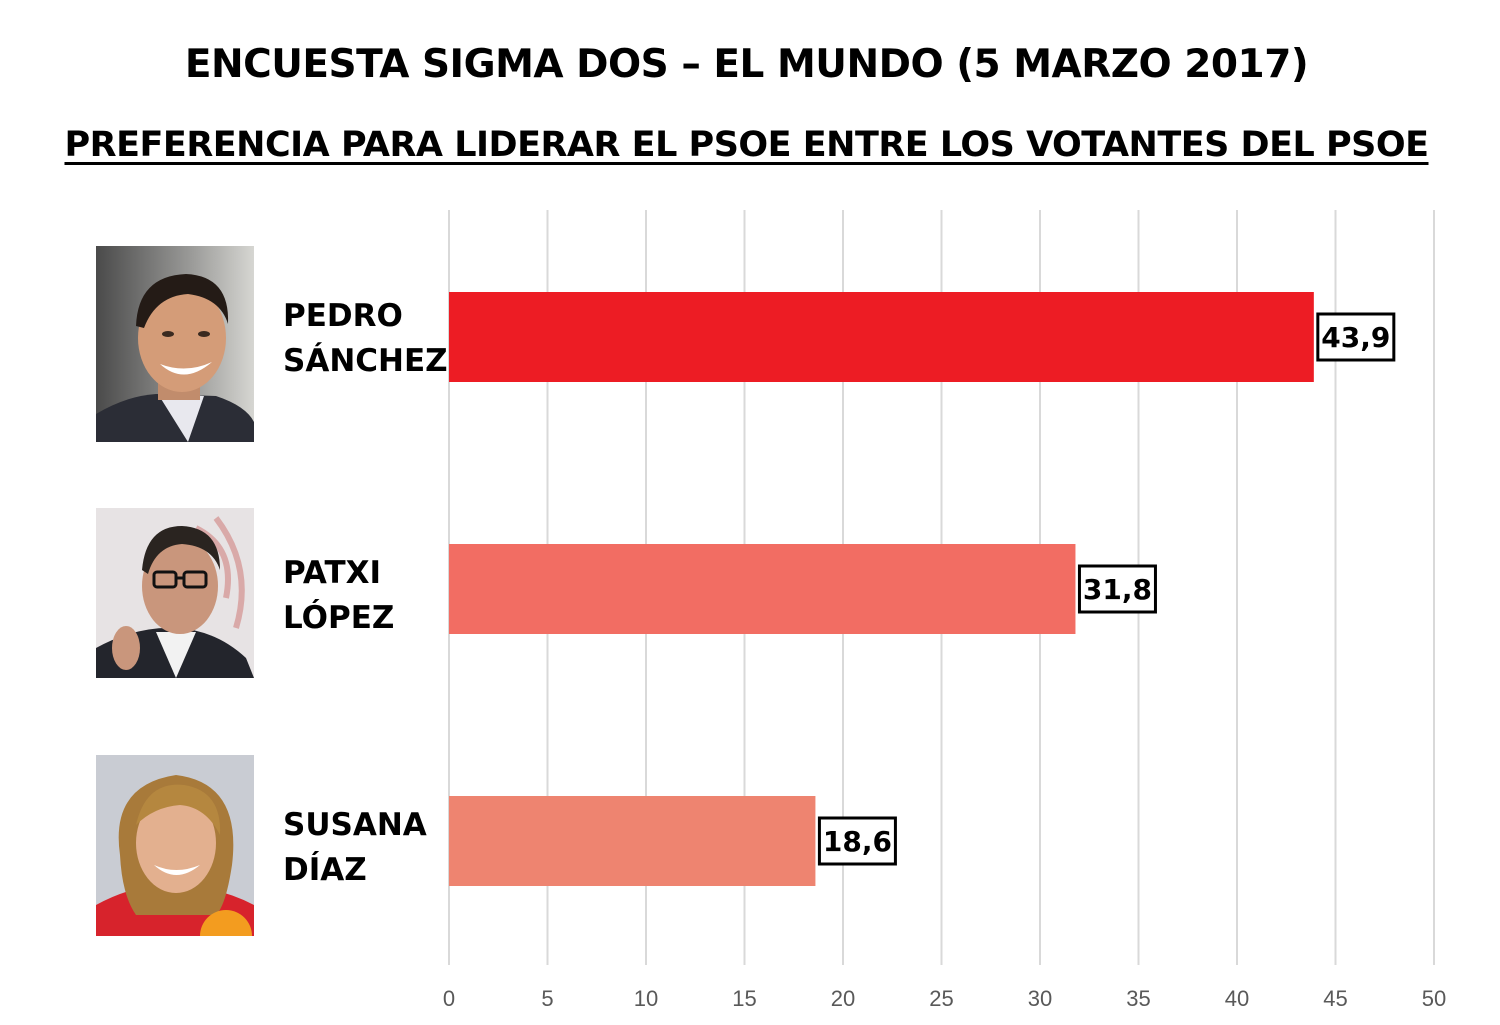  I want to click on x-tick-label: 40, so click(1237, 998).